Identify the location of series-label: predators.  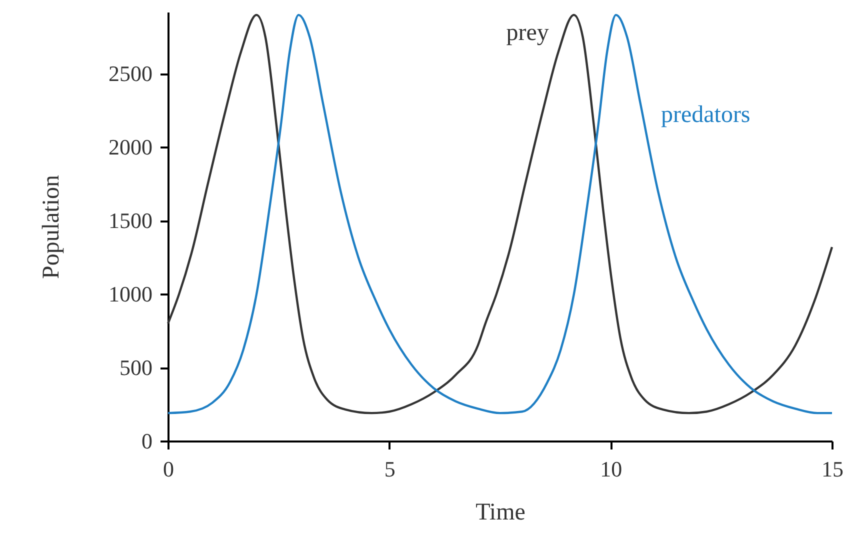
(705, 115).